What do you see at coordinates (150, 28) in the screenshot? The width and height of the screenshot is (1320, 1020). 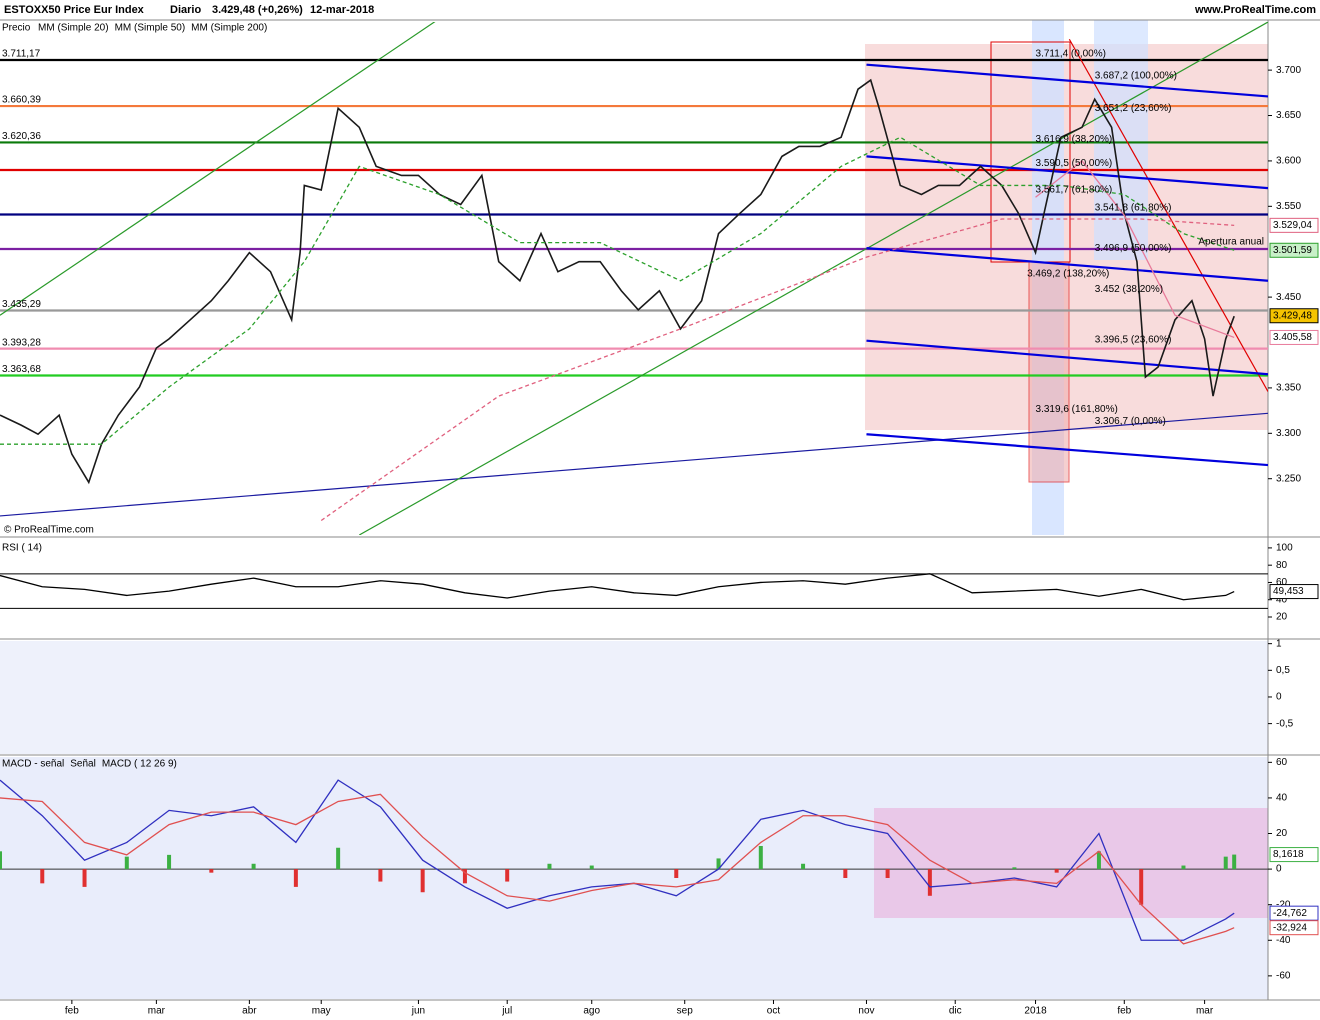 I see `legend-entry: MM (Simple 50)` at bounding box center [150, 28].